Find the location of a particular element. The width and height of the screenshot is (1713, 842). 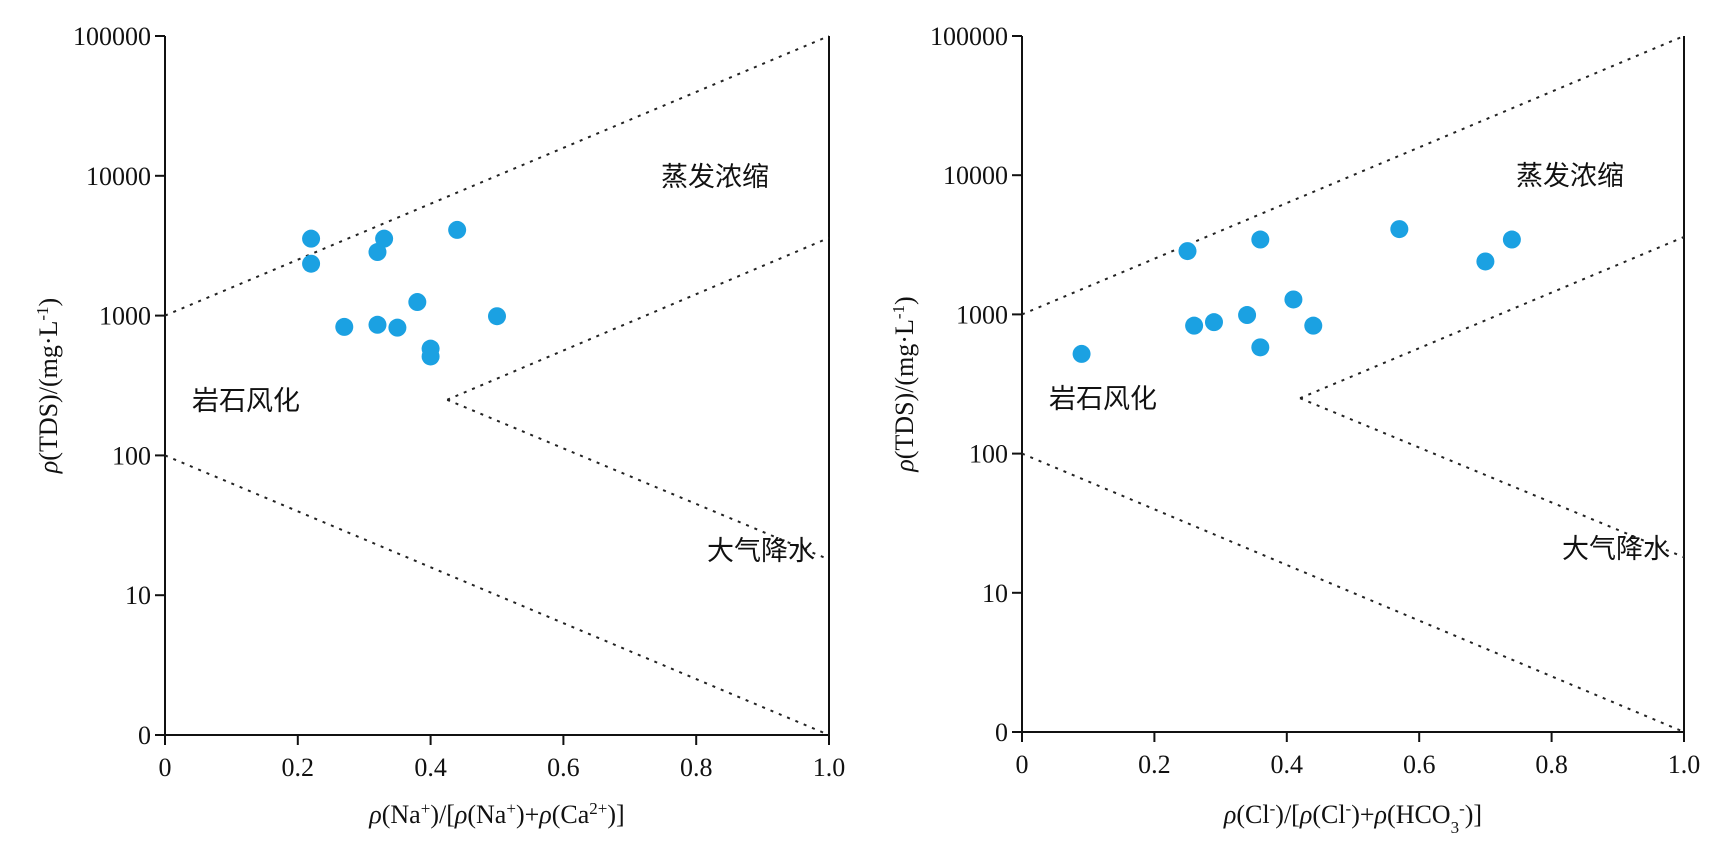

x-axis-title: ρ(Na+)/[ρ(Na+)+ρ(Ca2+)] is located at coordinates (496, 814).